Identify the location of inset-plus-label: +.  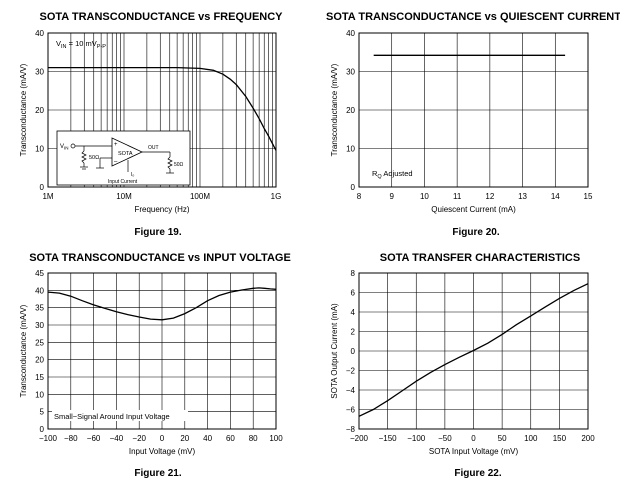
(116, 145).